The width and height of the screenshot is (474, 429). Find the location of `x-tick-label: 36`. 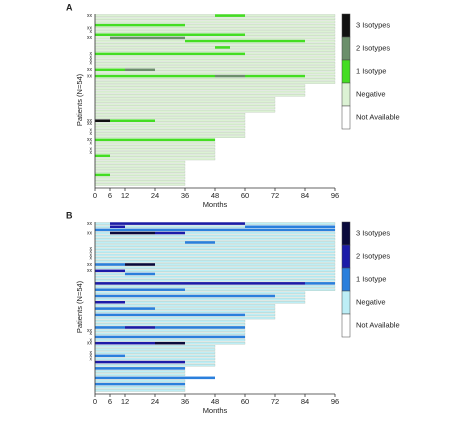

x-tick-label: 36 is located at coordinates (185, 401).